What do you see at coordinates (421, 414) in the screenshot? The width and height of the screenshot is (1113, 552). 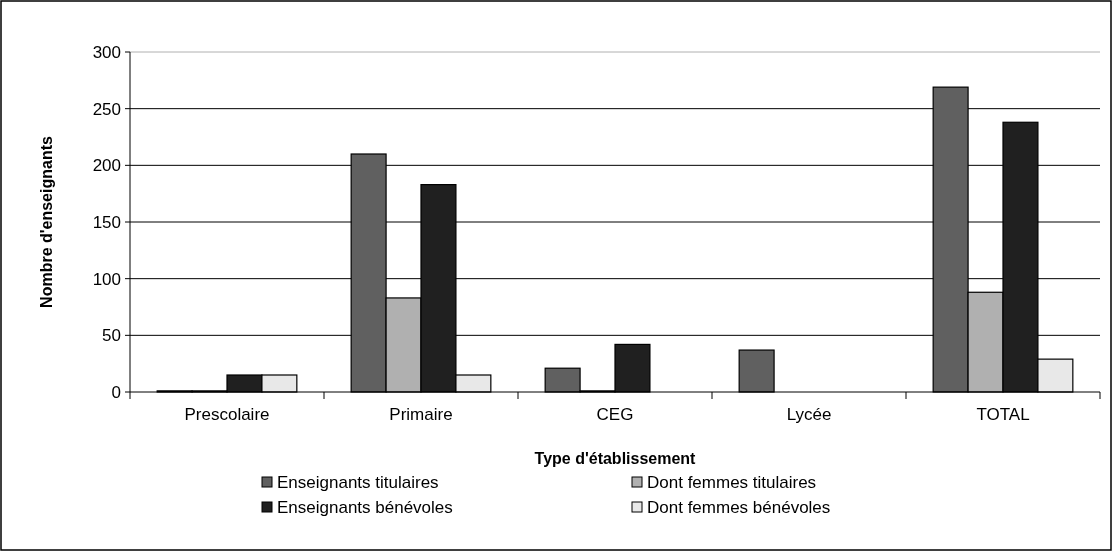 I see `x-tick-label: Primaire` at bounding box center [421, 414].